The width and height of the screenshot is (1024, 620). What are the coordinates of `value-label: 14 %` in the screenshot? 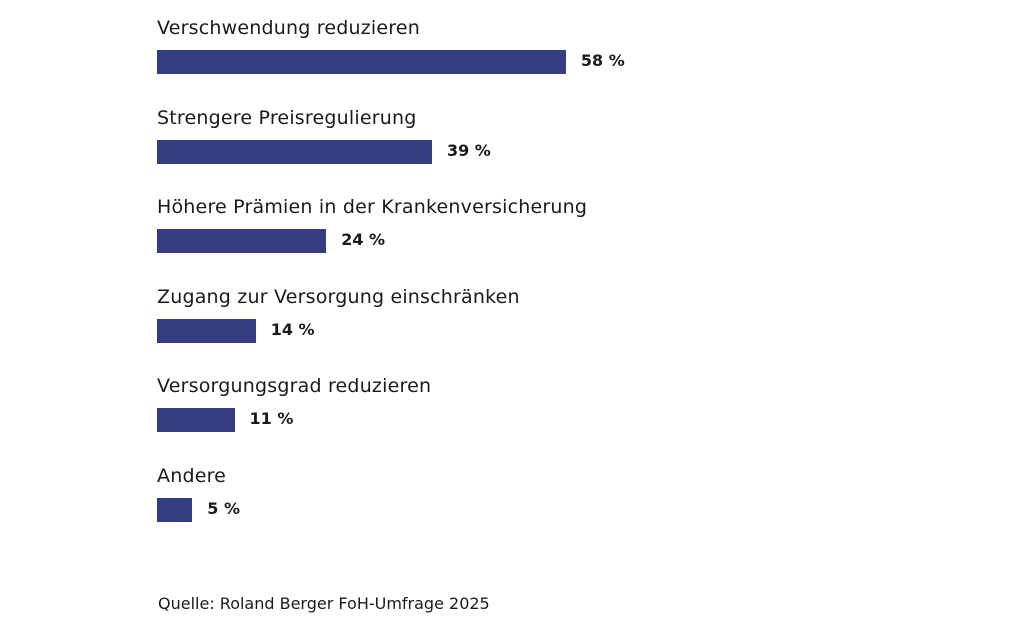 It's located at (292, 329).